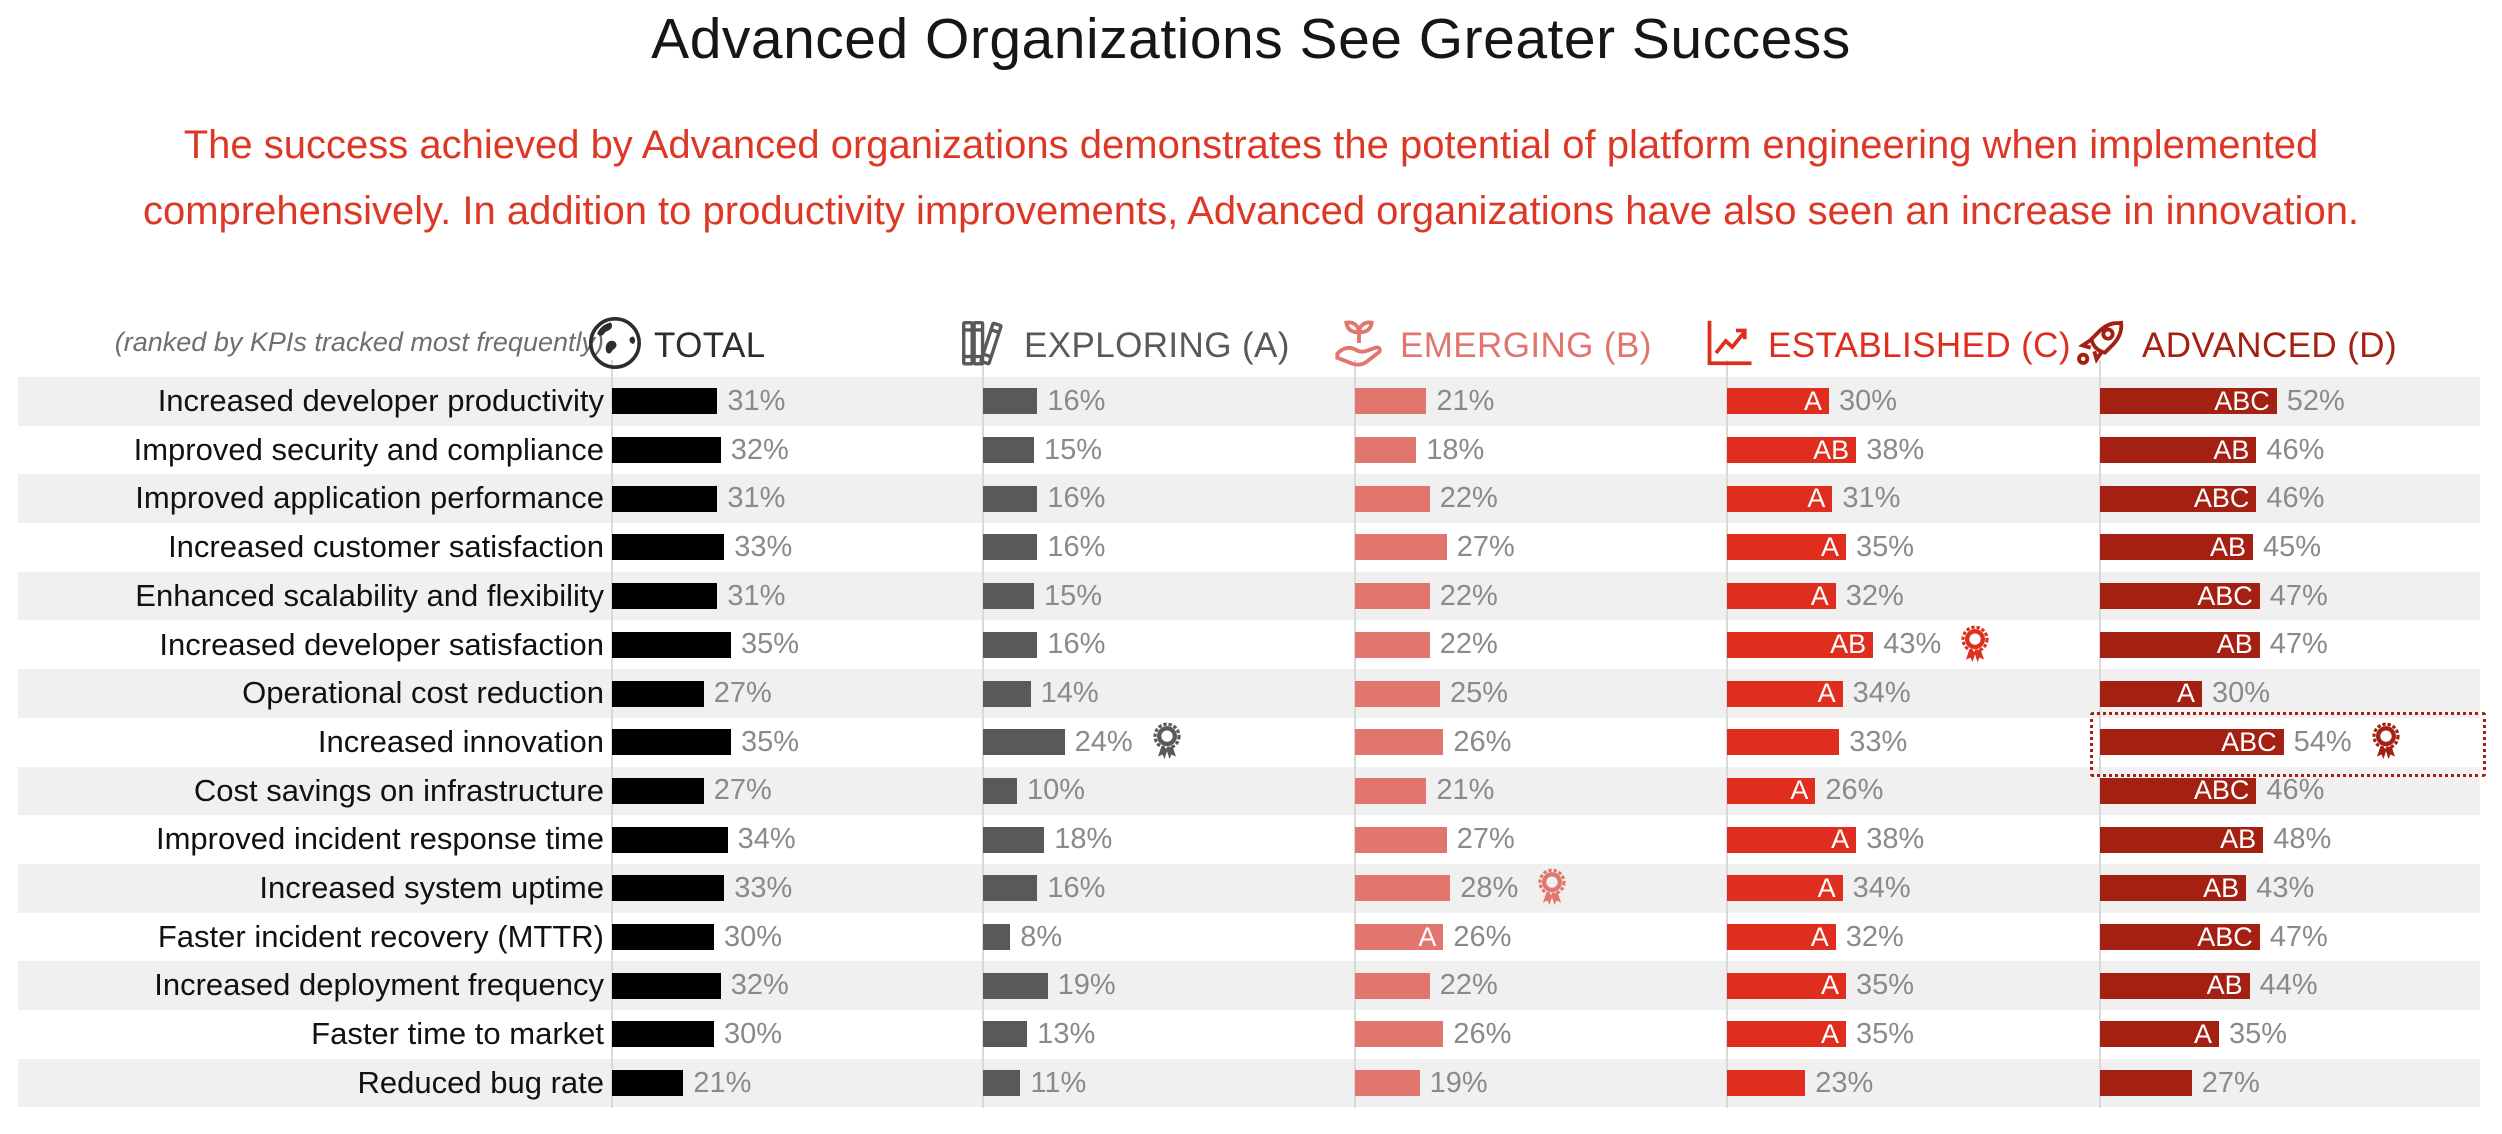 The image size is (2502, 1134). What do you see at coordinates (1485, 546) in the screenshot?
I see `bar-value: 27%` at bounding box center [1485, 546].